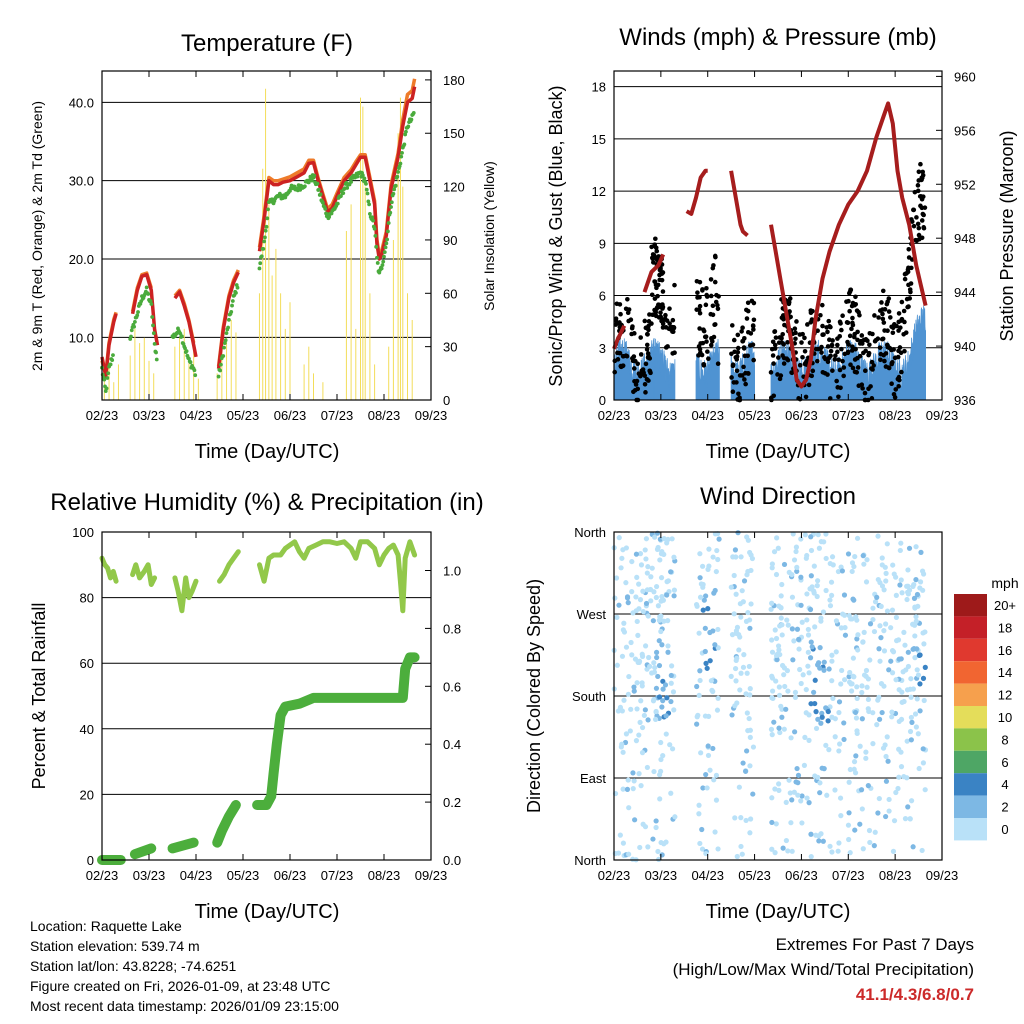 The height and width of the screenshot is (1024, 1024). What do you see at coordinates (914, 994) in the screenshot?
I see `extremes-values: 41.1/4.3/6.8/0.7` at bounding box center [914, 994].